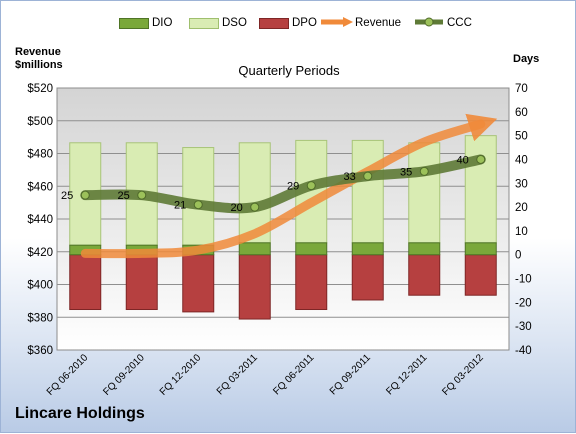  Describe the element at coordinates (289, 70) in the screenshot. I see `chart-title: Quarterly Periods` at that location.